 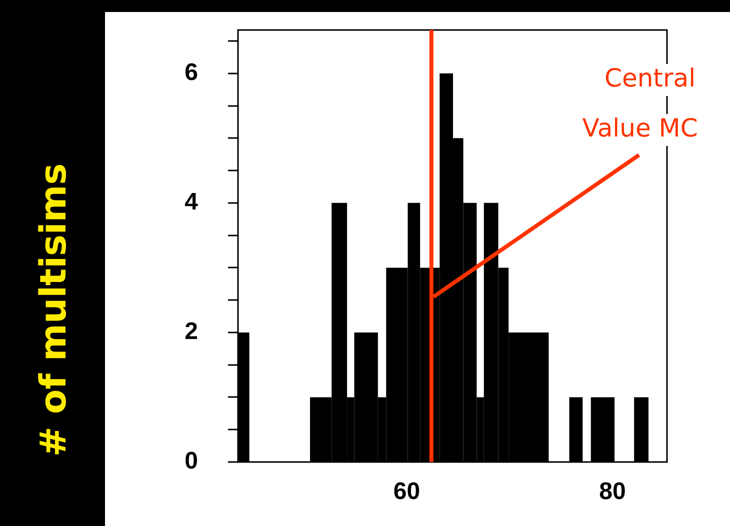 I want to click on y-tick-label: 4, so click(x=191, y=202).